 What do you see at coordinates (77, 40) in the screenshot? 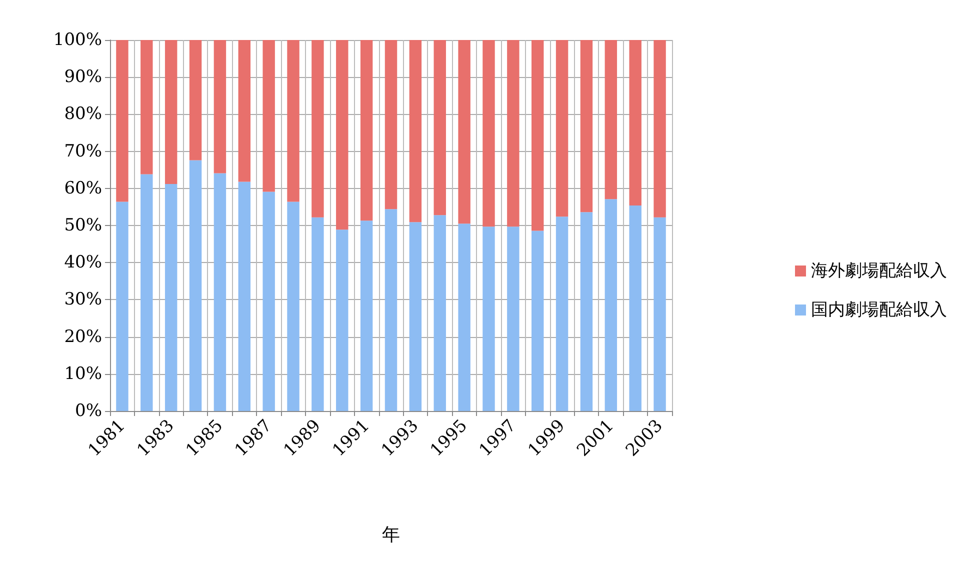
I see `y-tick-label: 100%` at bounding box center [77, 40].